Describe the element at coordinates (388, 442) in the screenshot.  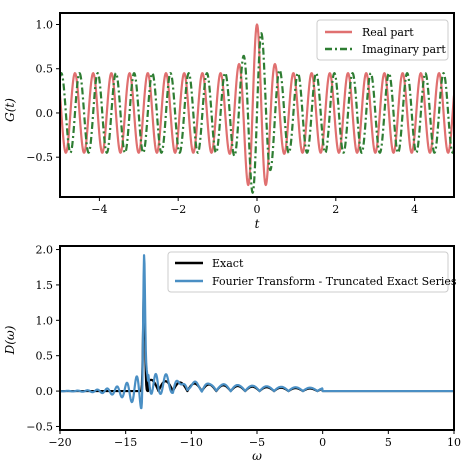
I see `bottom-xtick-label: 5` at that location.